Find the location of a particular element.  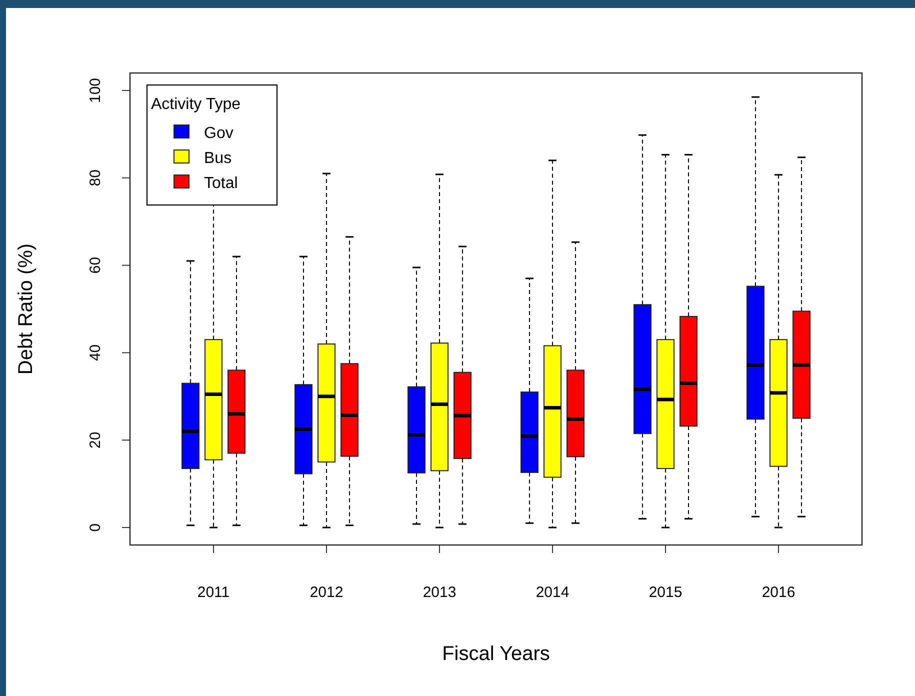

y-tick-label: 0 is located at coordinates (95, 527).